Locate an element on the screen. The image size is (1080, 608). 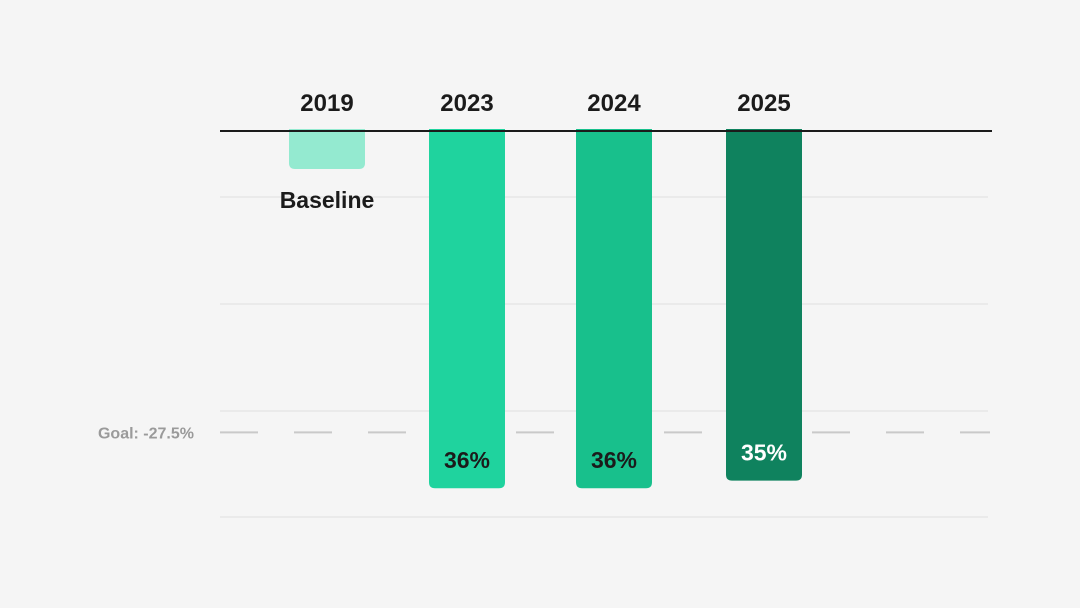
bar-label-2019: Baseline is located at coordinates (327, 200).